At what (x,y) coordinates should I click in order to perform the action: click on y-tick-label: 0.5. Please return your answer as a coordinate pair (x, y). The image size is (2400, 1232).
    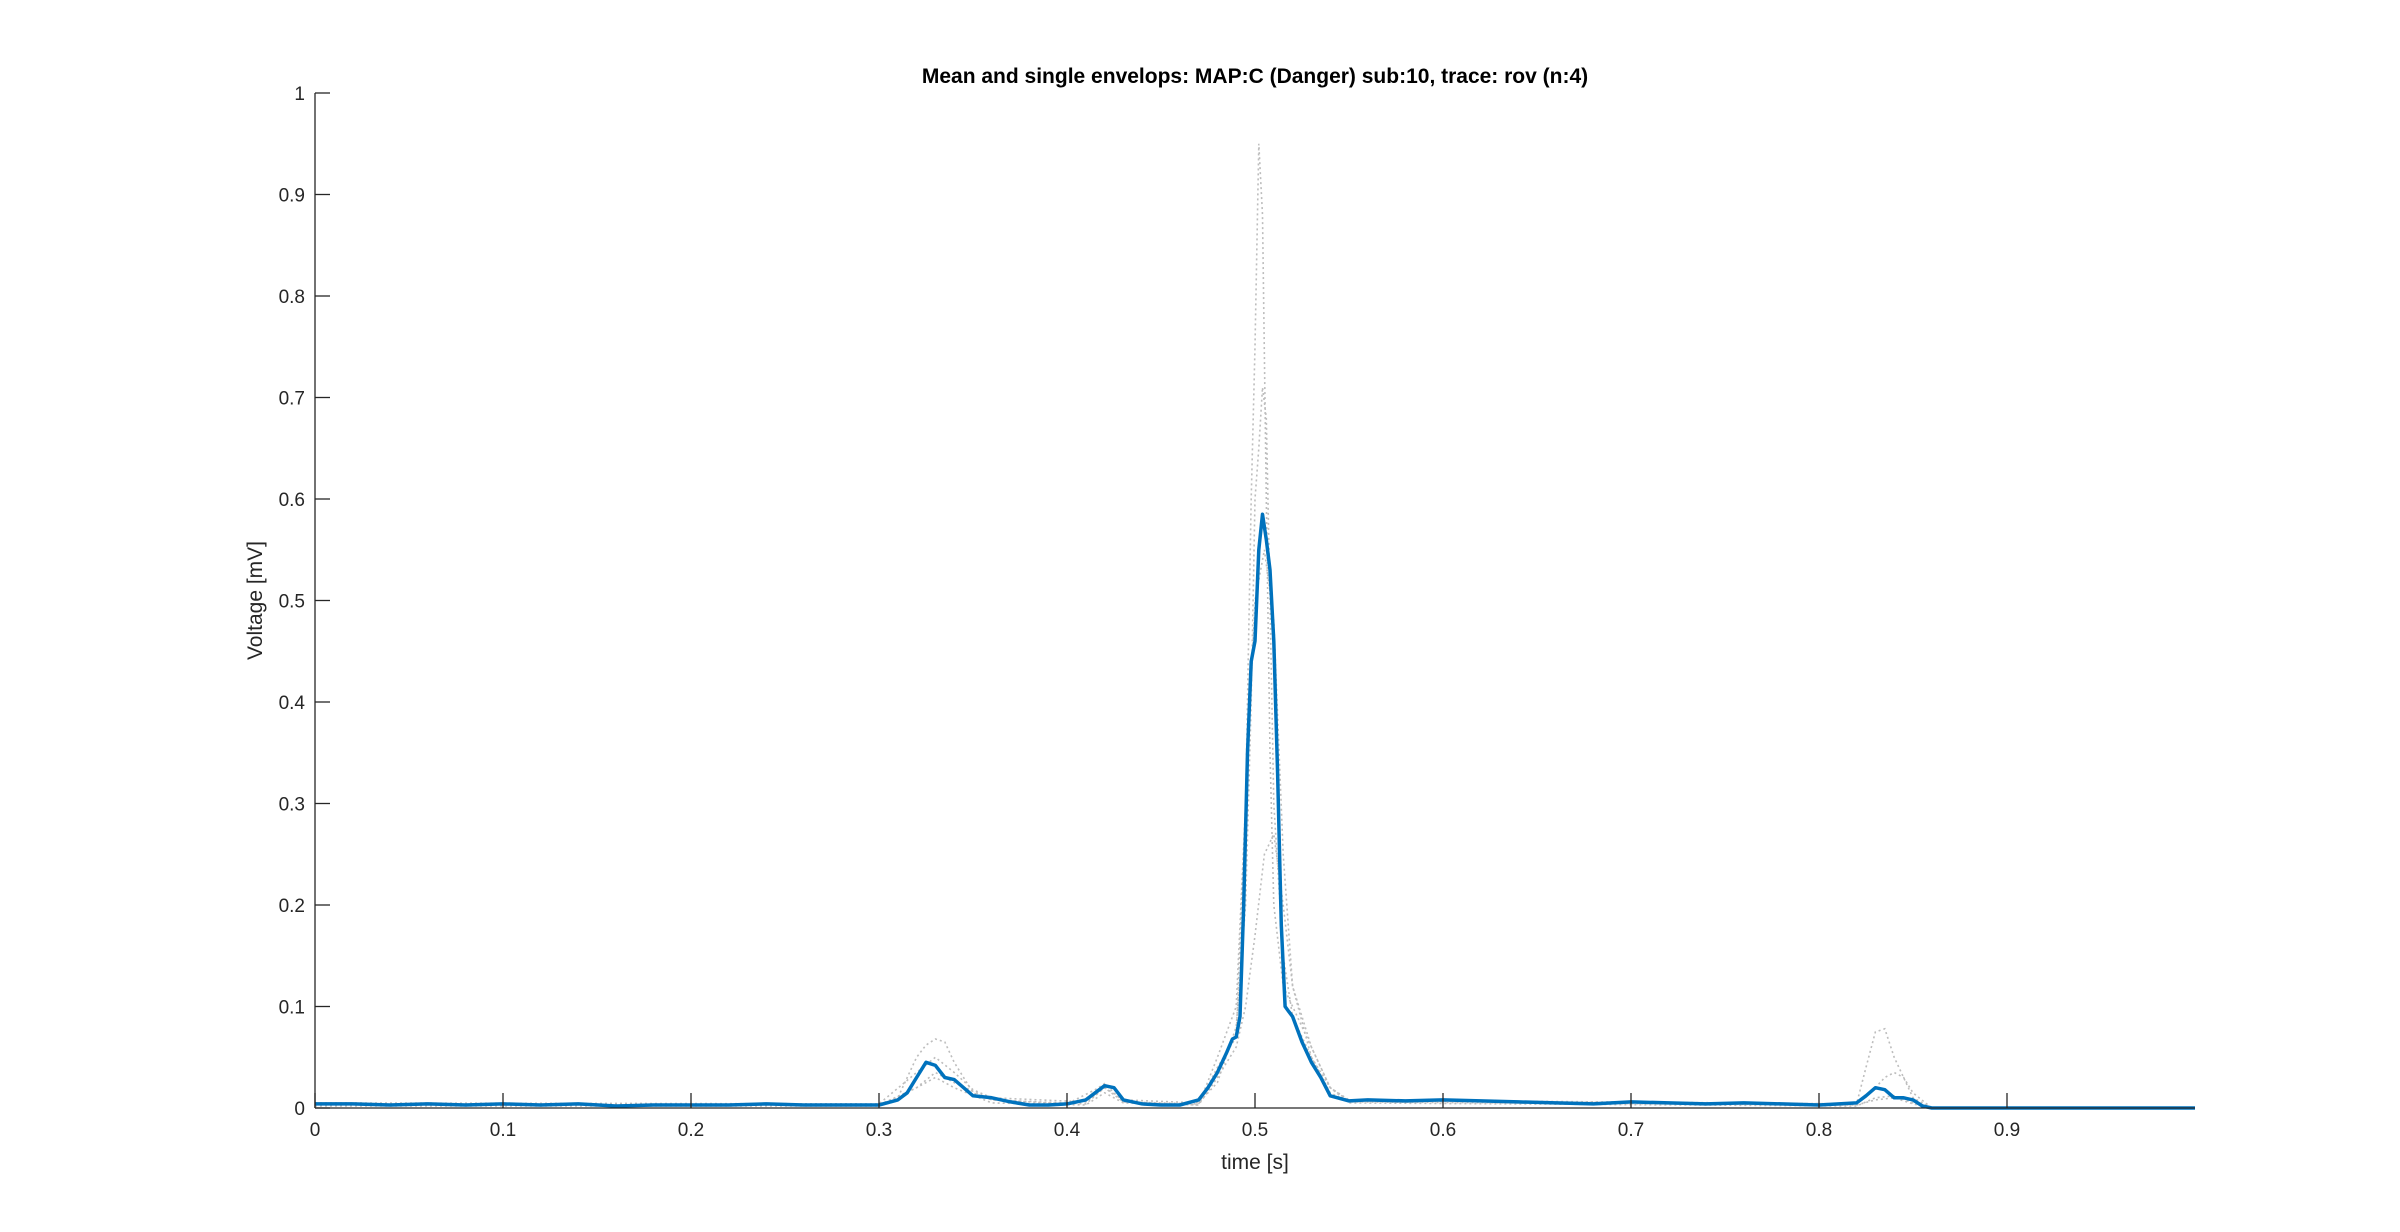
    Looking at the image, I should click on (292, 602).